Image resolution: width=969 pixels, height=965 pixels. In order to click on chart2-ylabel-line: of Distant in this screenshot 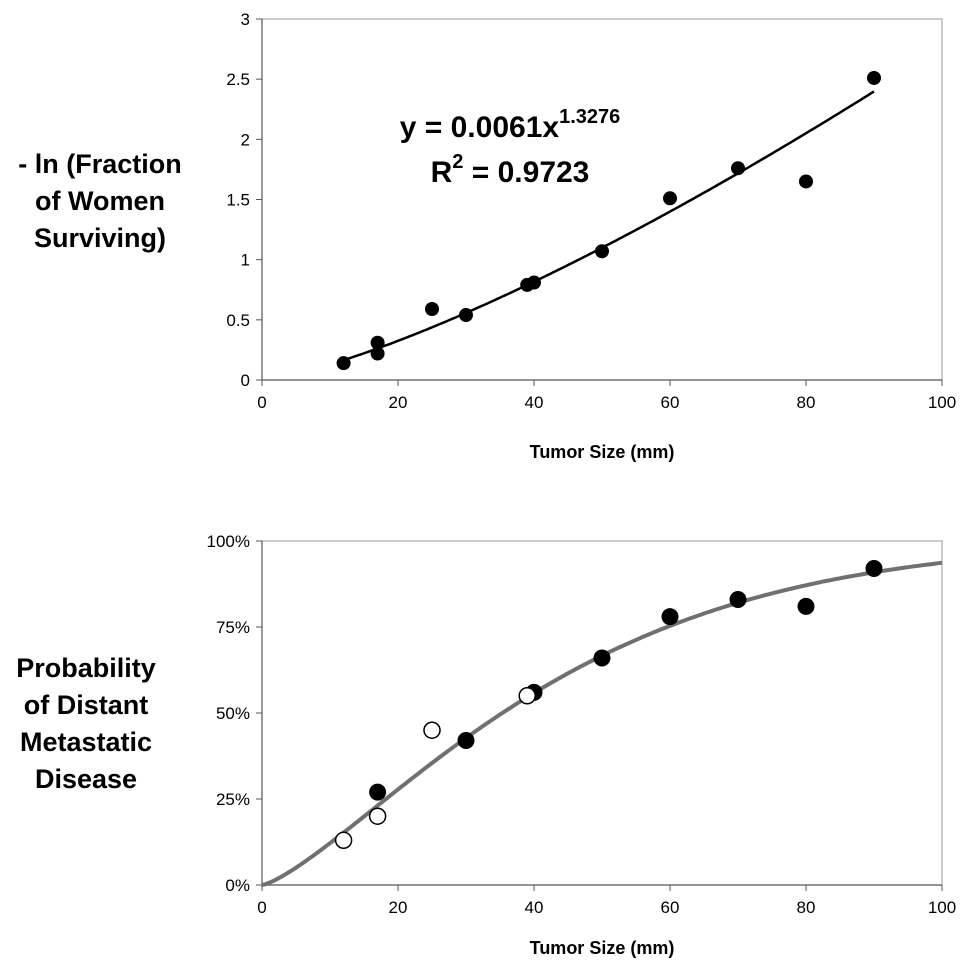, I will do `click(86, 705)`.